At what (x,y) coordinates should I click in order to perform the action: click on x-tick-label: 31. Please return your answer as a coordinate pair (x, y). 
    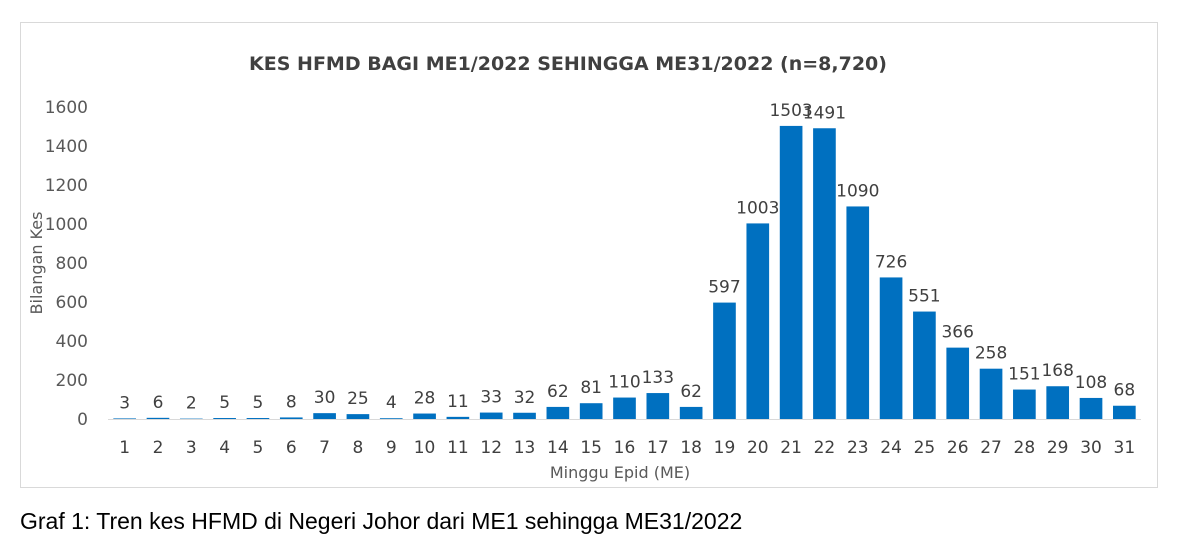
    Looking at the image, I should click on (1125, 448).